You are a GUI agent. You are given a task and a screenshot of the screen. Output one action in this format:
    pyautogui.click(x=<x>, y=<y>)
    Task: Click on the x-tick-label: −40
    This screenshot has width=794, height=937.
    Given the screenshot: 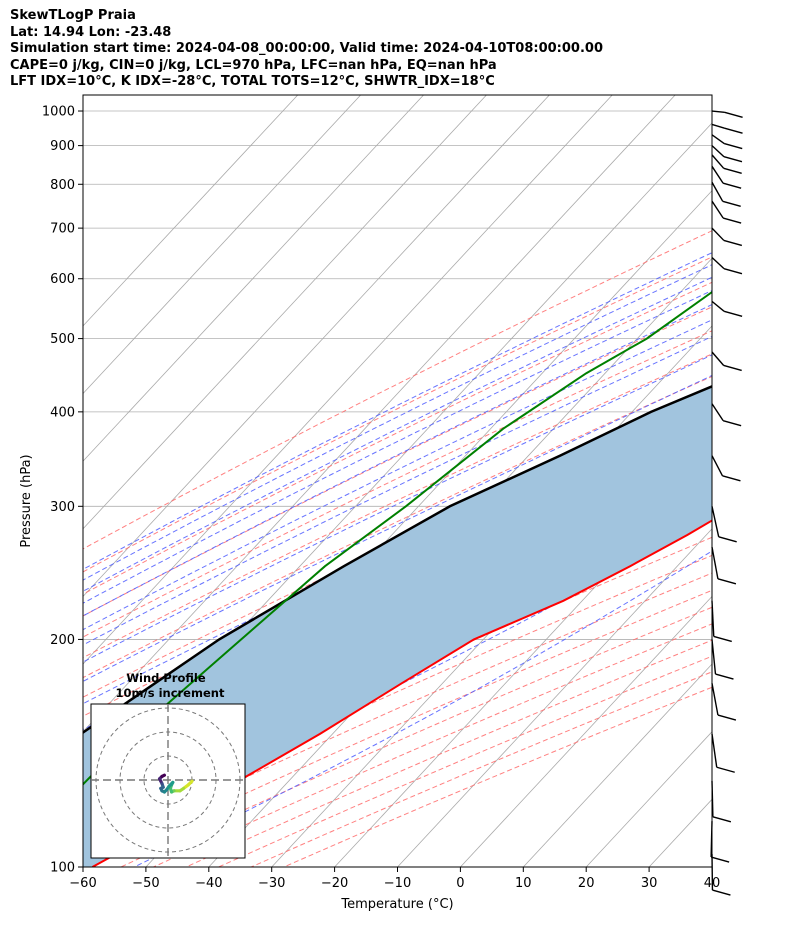 What is the action you would take?
    pyautogui.click(x=208, y=883)
    